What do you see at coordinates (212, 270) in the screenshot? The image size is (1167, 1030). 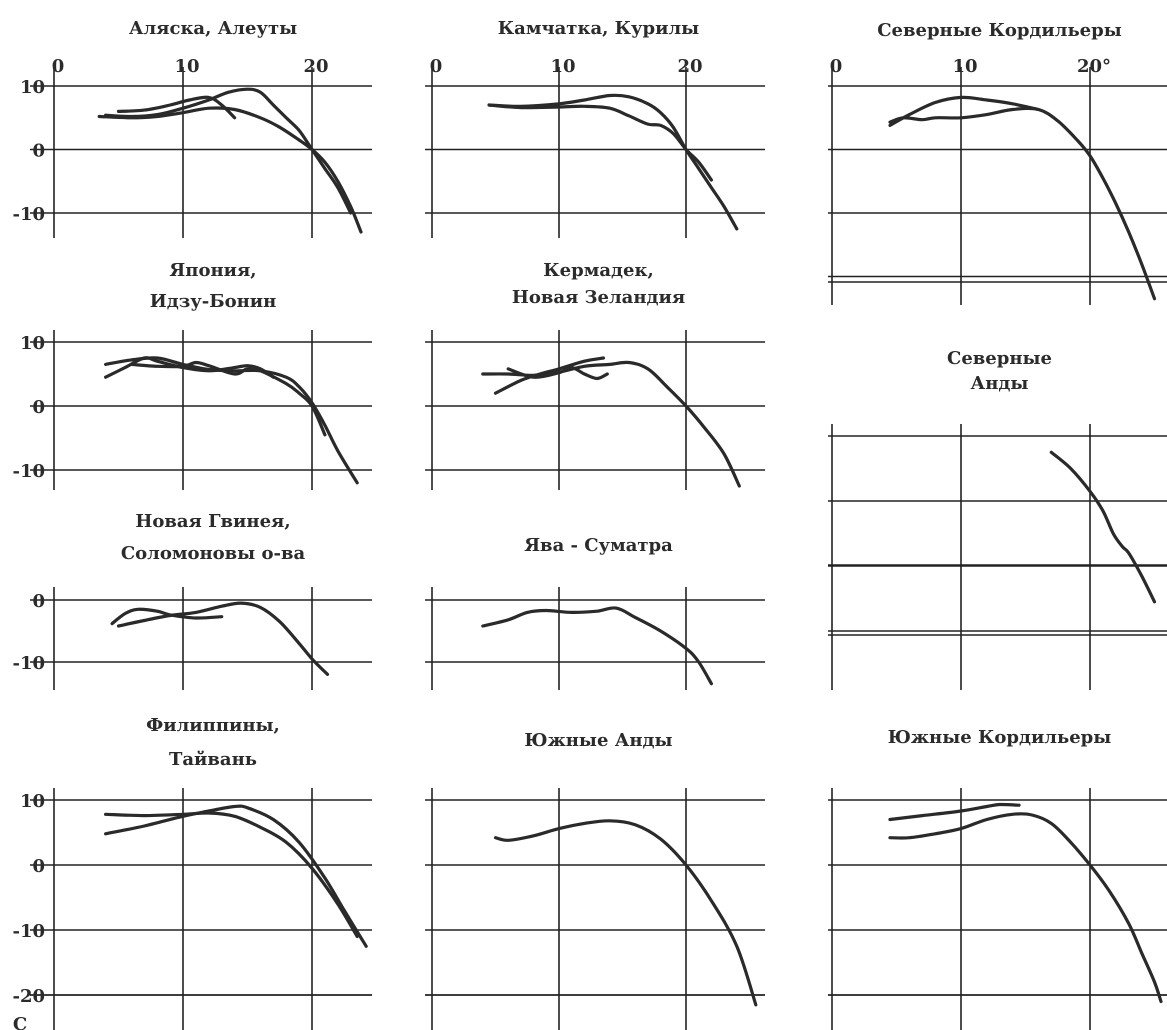 I see `panel-title: Япония,` at bounding box center [212, 270].